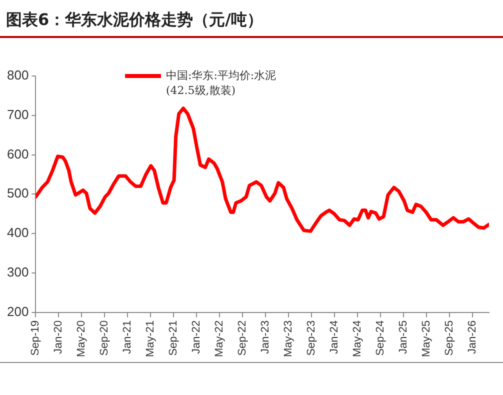  Describe the element at coordinates (174, 338) in the screenshot. I see `x-tick-label: Sep-21` at that location.